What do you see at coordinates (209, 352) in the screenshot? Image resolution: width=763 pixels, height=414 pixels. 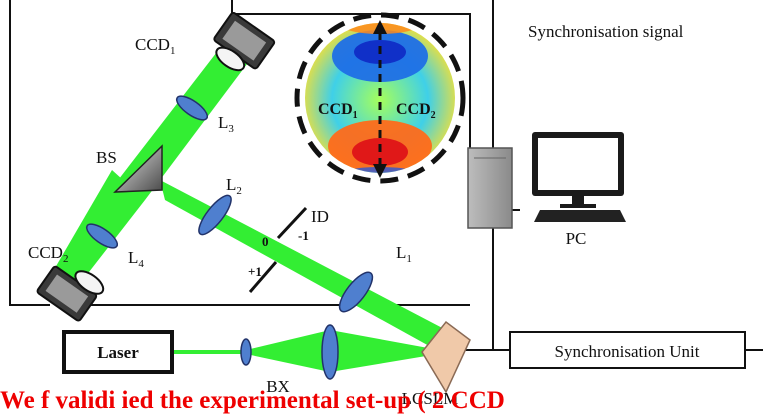 I see `beam-laser-to-bx` at bounding box center [209, 352].